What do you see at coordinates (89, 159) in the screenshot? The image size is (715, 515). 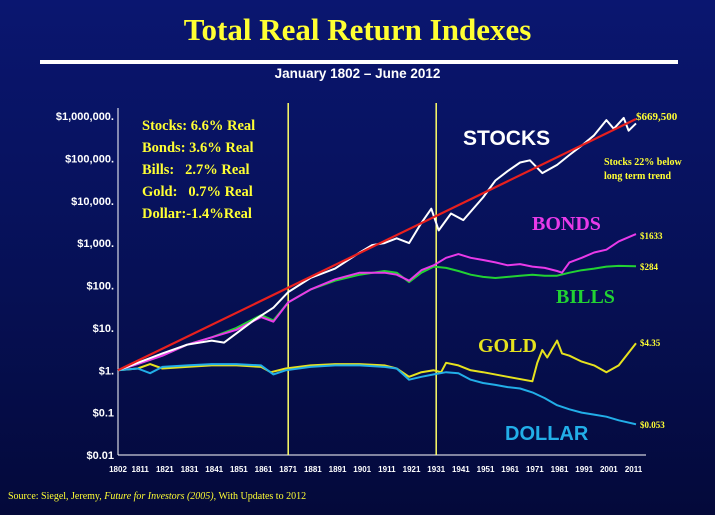 I see `y-tick-label: $100,000.` at bounding box center [89, 159].